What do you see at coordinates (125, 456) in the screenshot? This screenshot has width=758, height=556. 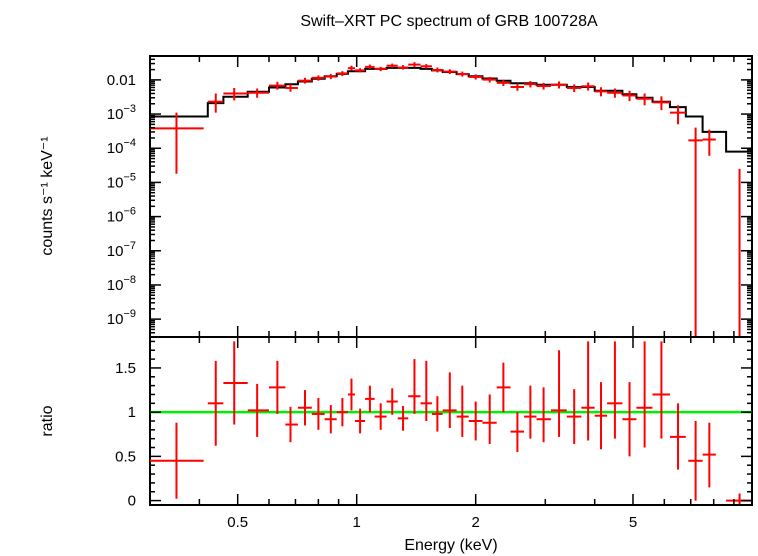 I see `ratio-y-tick-label: 0.5` at bounding box center [125, 456].